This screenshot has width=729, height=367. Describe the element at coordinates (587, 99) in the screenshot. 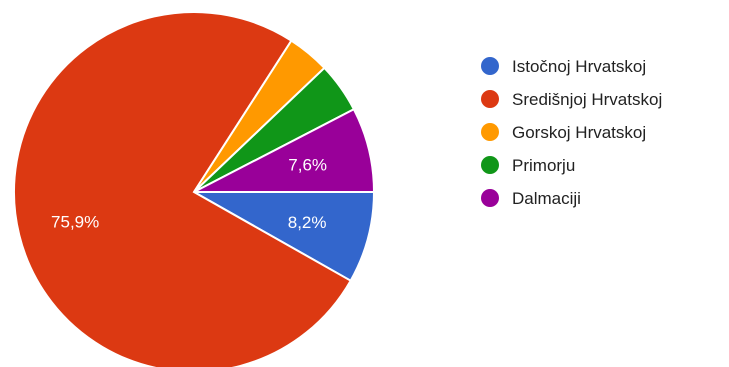

I see `legend-label-sredisnjoj-hrvatskoj: Središnjoj Hrvatskoj` at that location.